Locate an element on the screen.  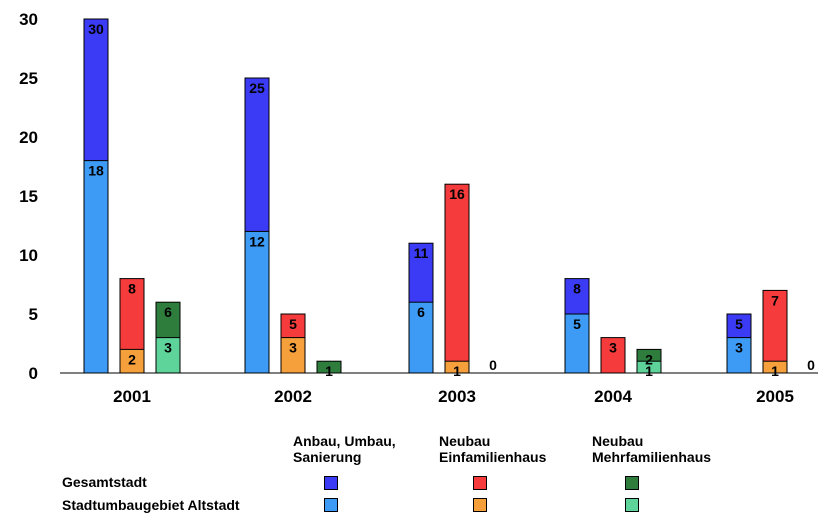
bar-gesamtstadt-einfamilienhaus-2005 is located at coordinates (775, 331).